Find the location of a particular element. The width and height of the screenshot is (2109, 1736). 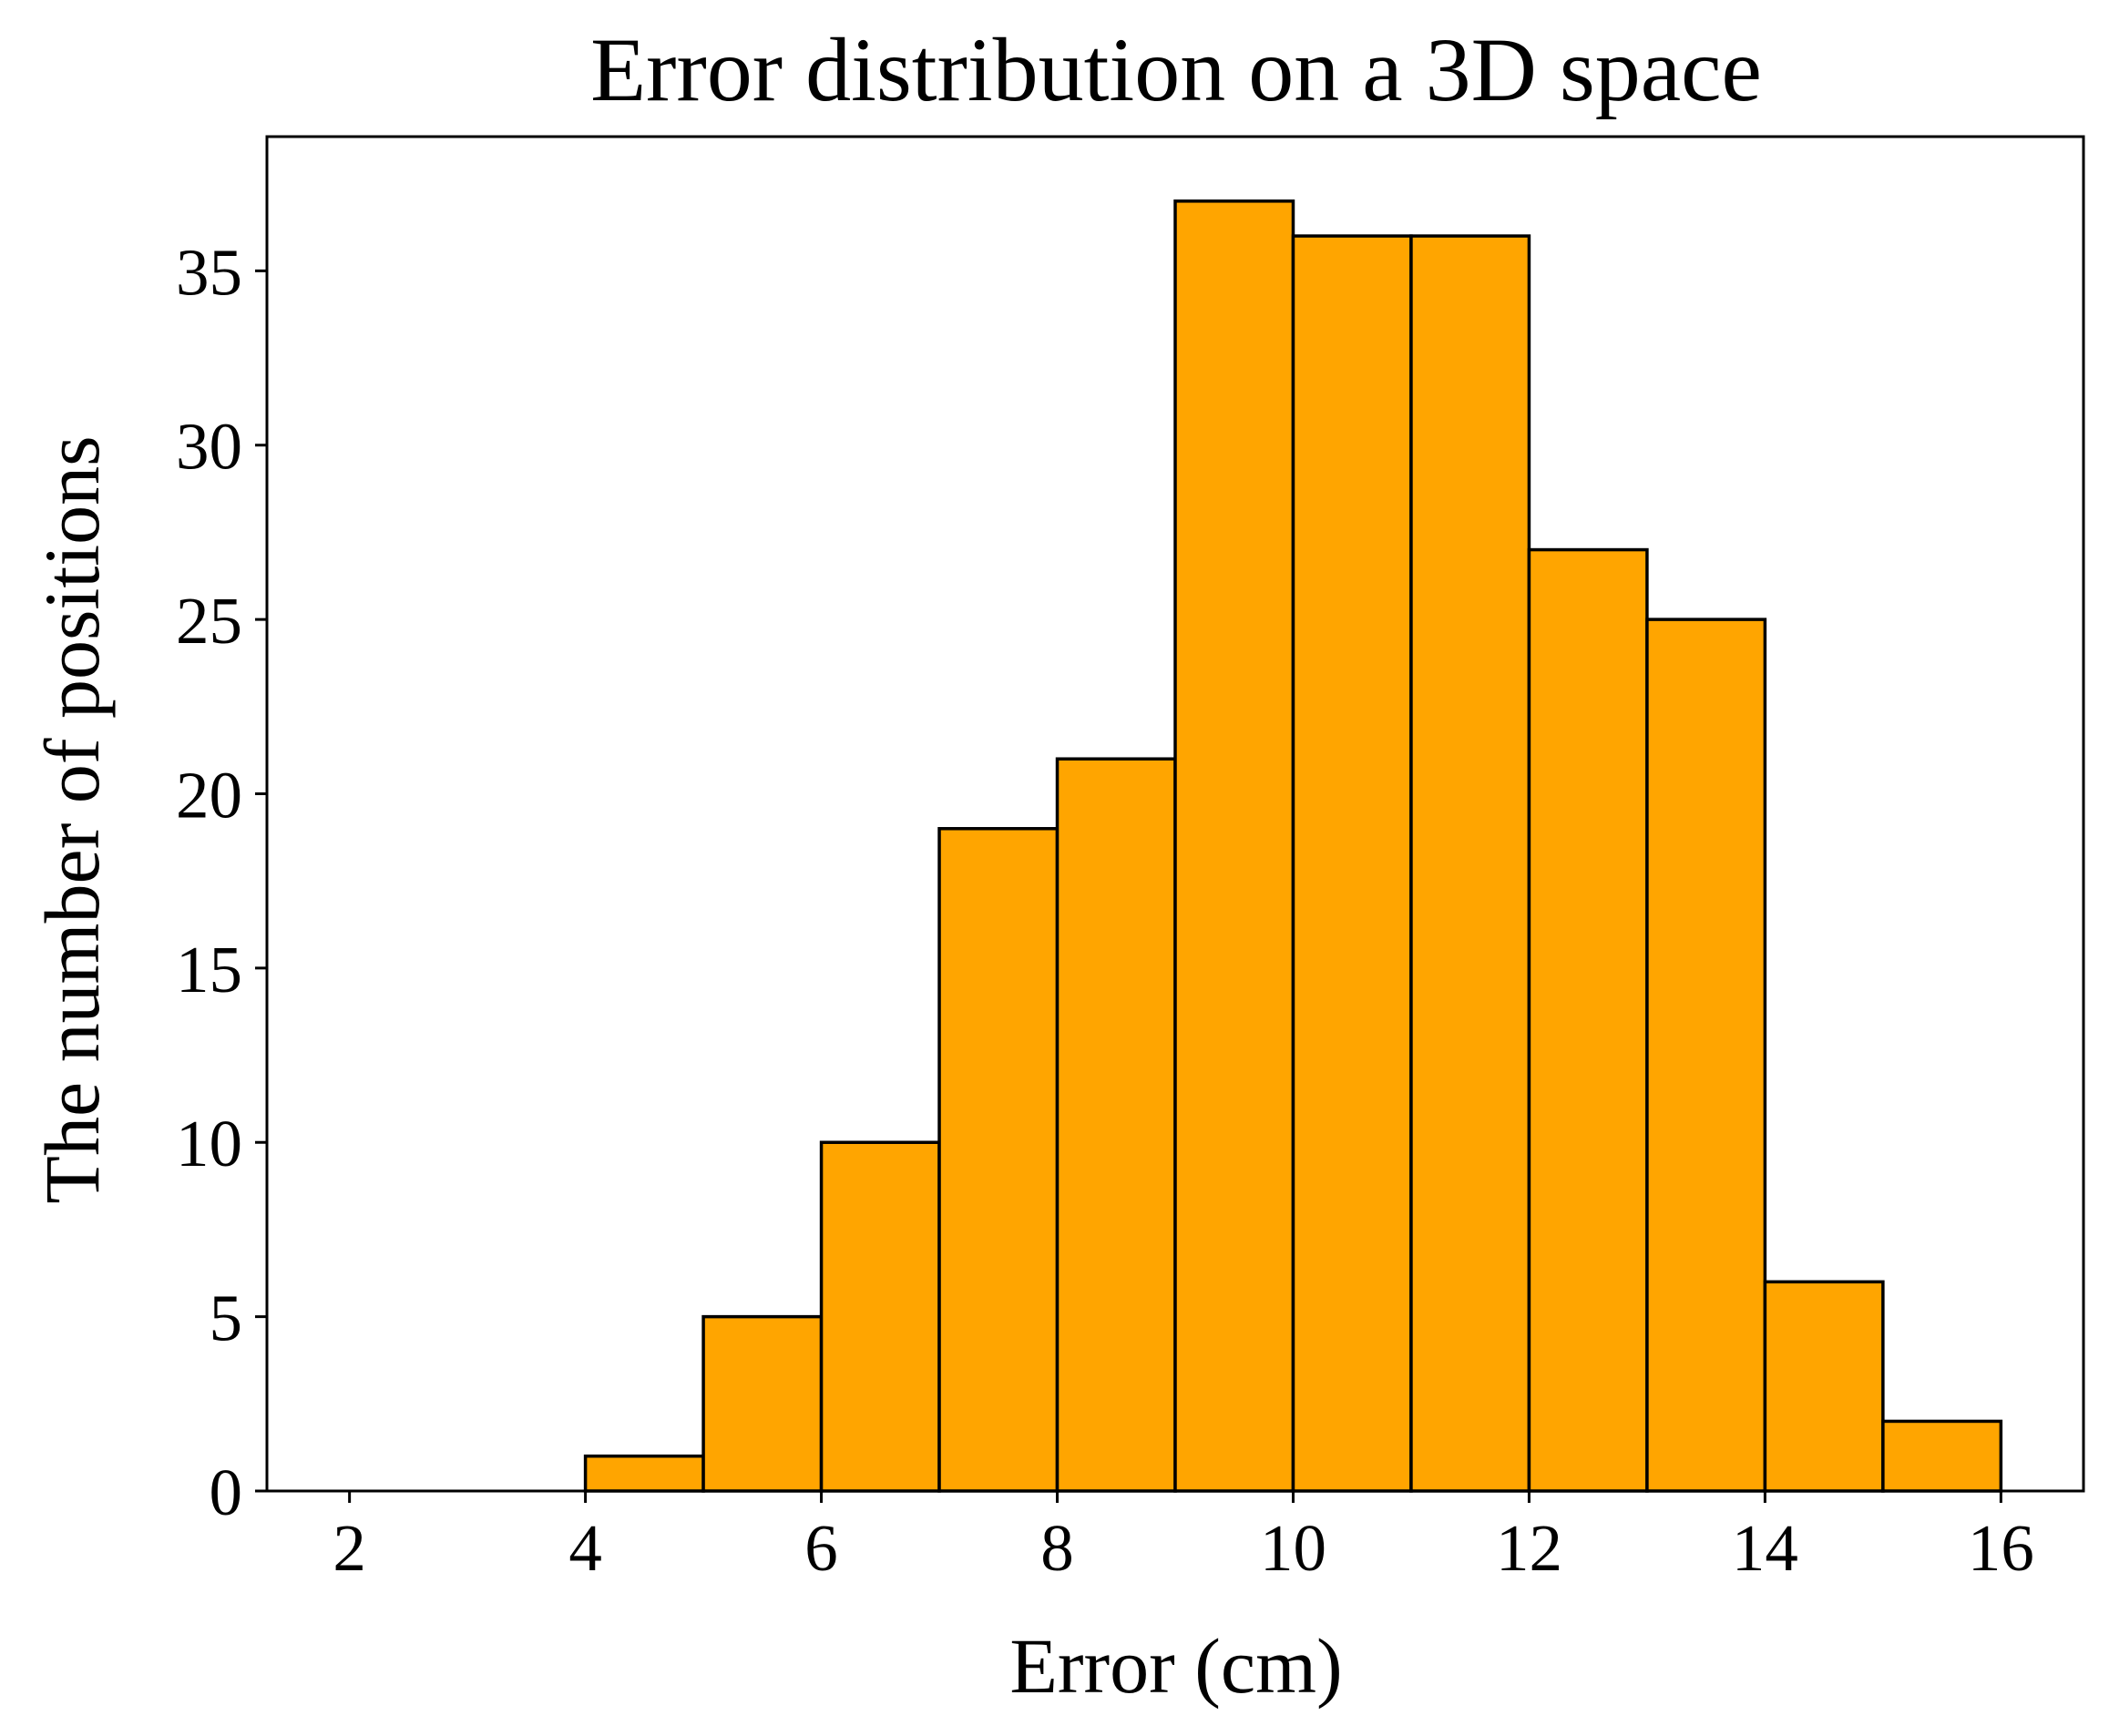

x-tick-label-2: 6 is located at coordinates (821, 1548).